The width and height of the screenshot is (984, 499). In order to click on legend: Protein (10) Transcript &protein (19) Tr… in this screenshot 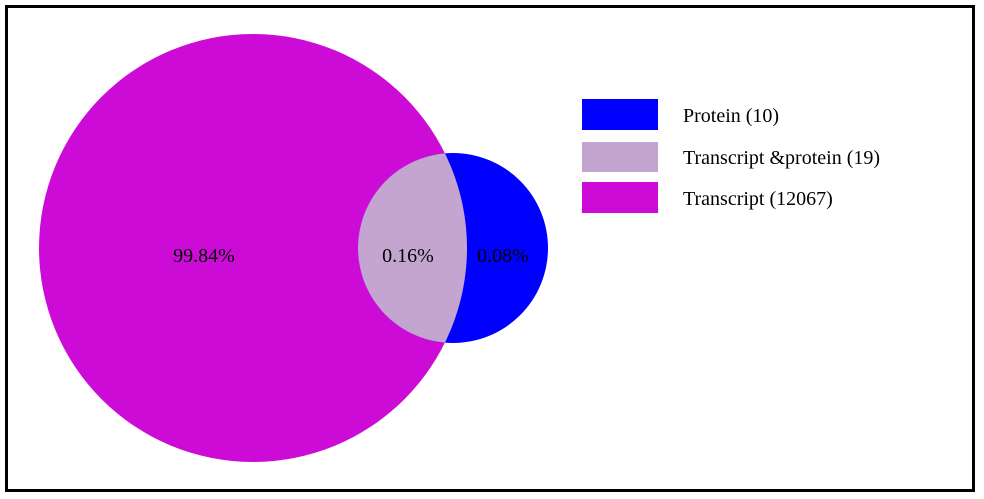, I will do `click(731, 156)`.